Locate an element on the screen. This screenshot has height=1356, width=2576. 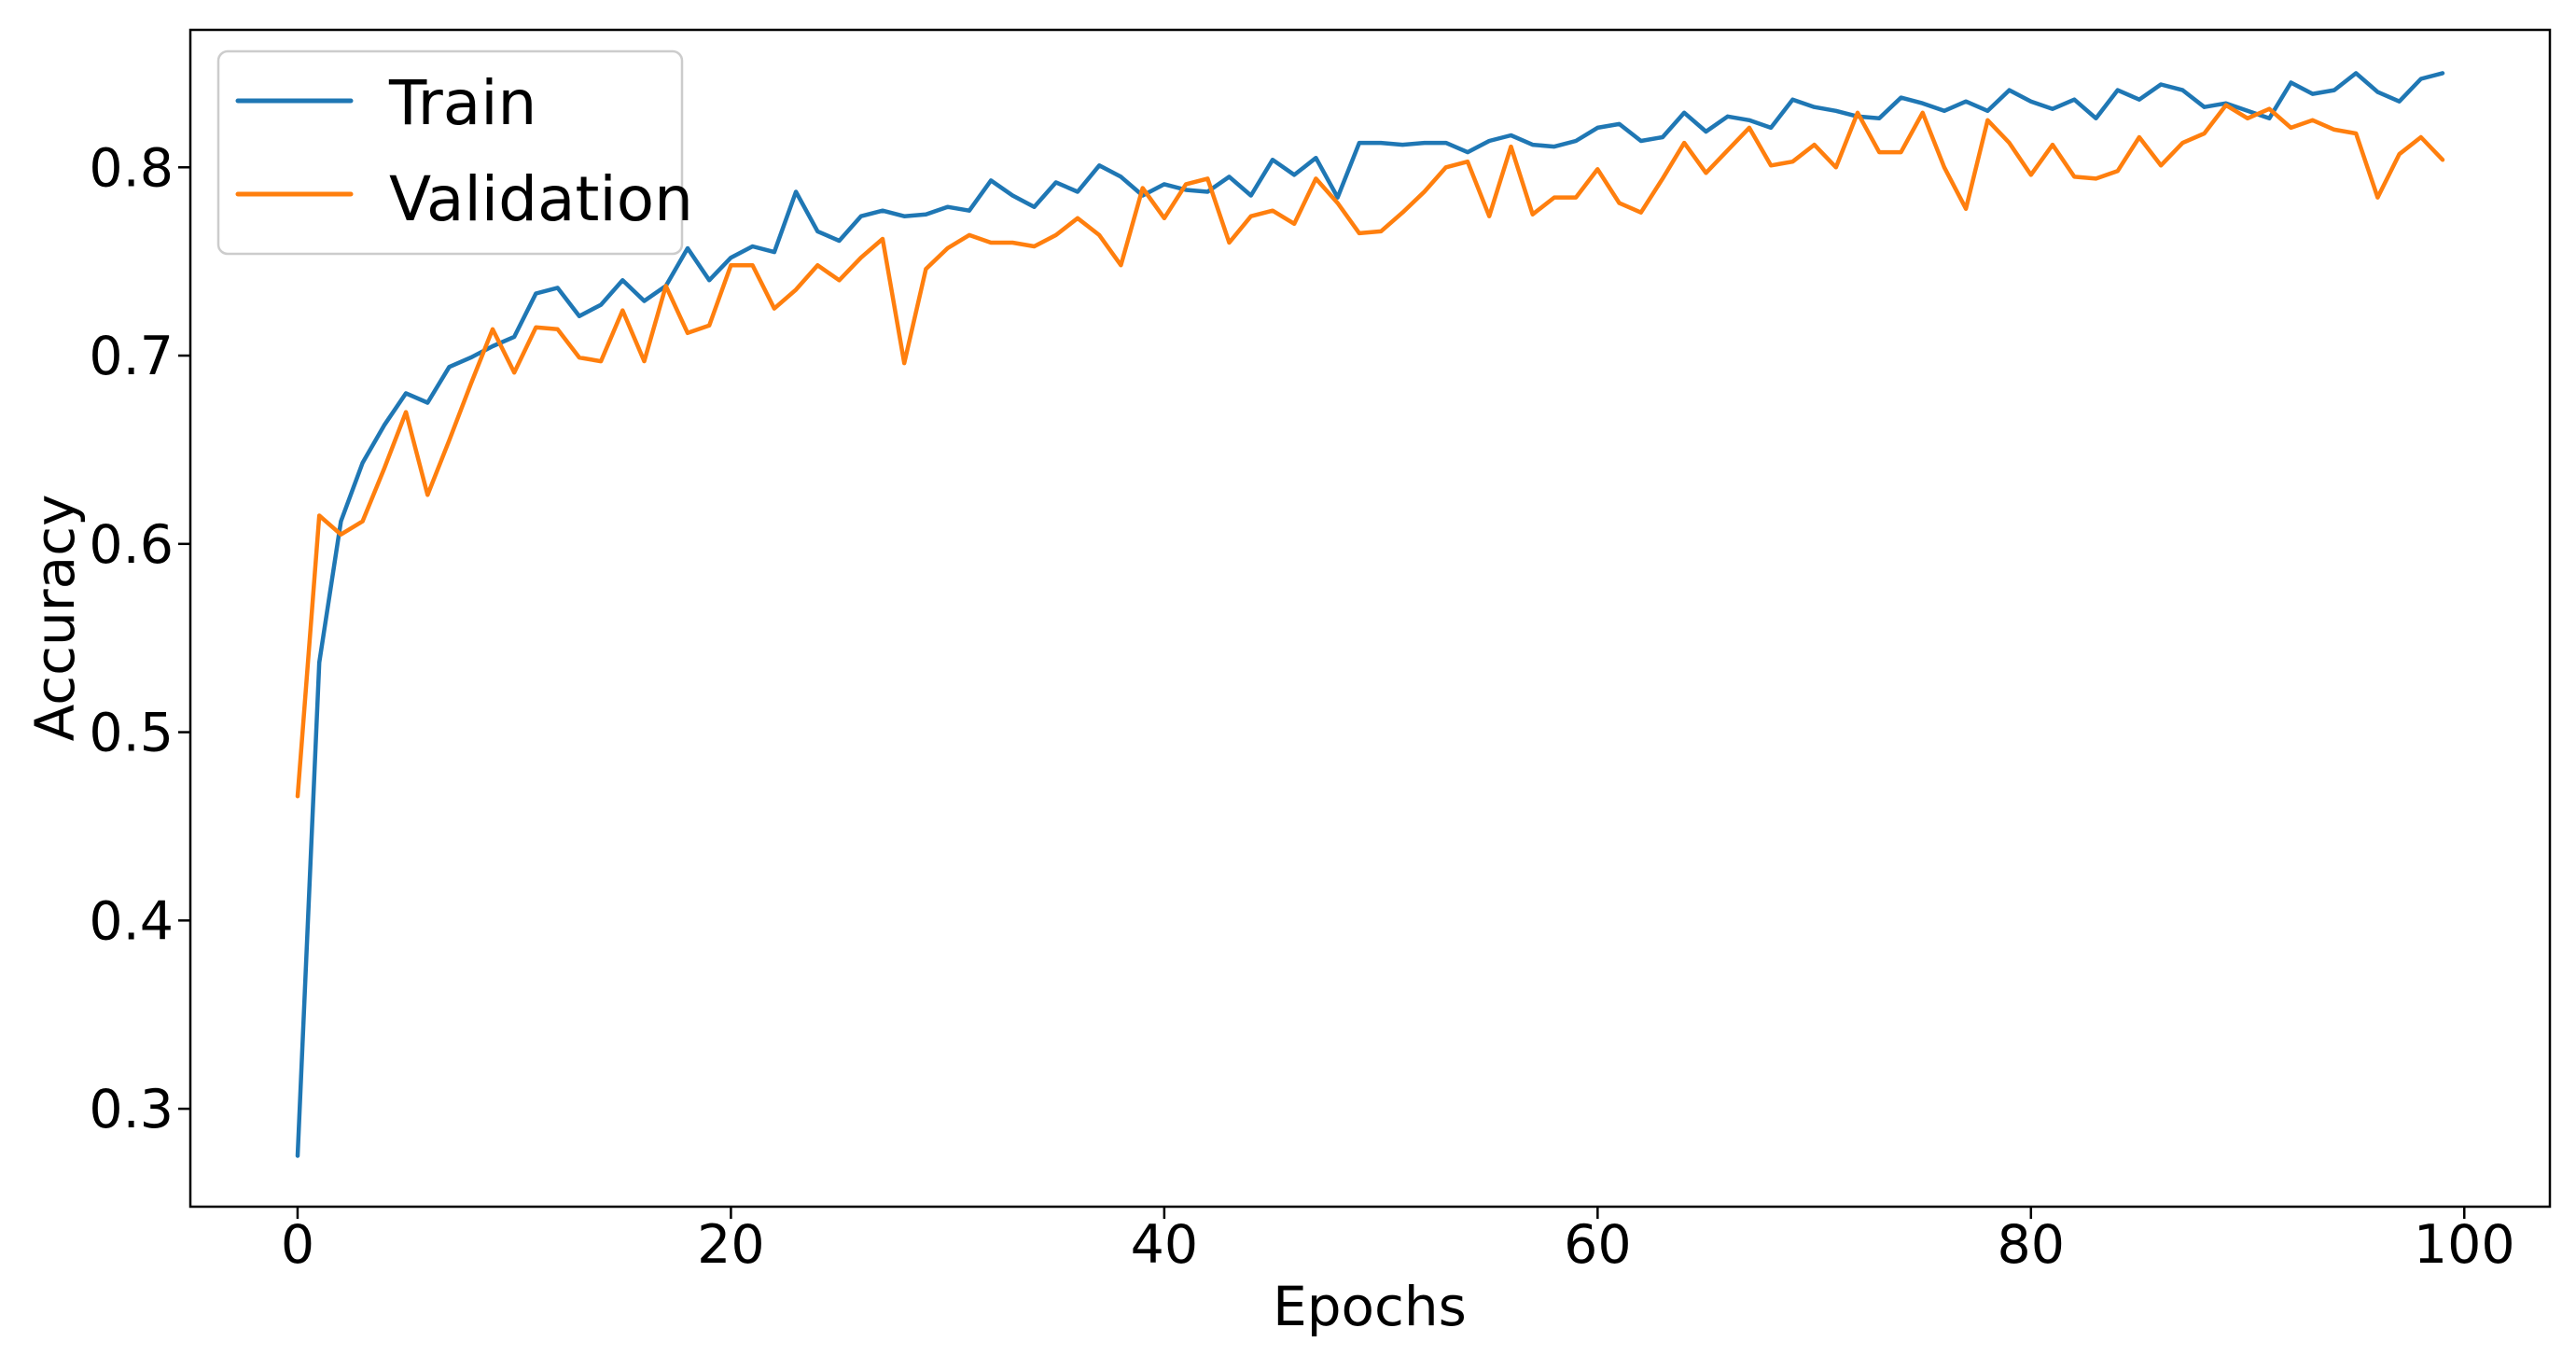
x-tick-label: 80 is located at coordinates (2032, 1245).